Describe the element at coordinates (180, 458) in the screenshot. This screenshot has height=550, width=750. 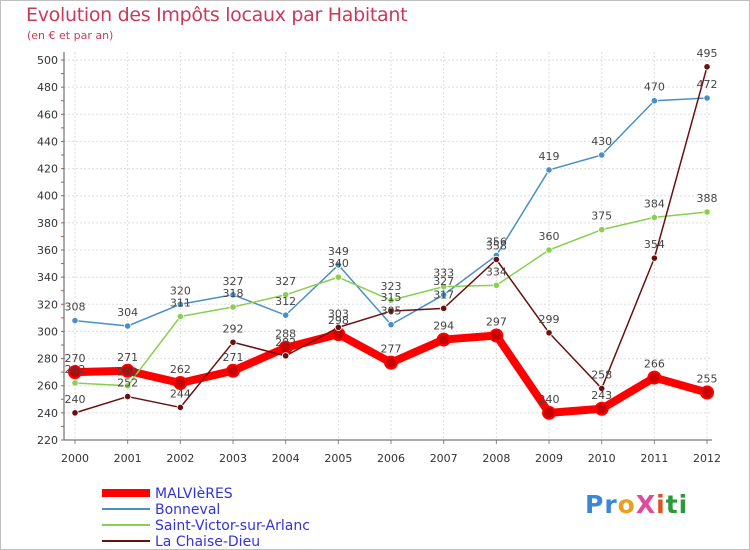
I see `x-tick-label: 2002` at that location.